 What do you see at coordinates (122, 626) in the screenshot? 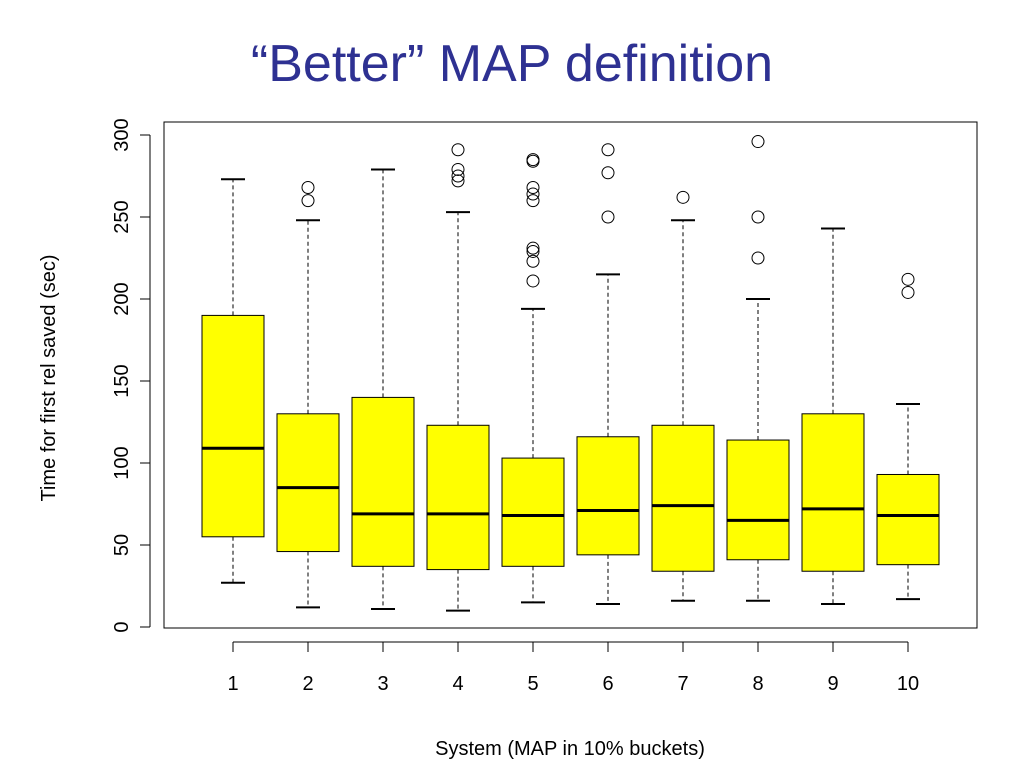
I see `y-tick-label: 0` at bounding box center [122, 626].